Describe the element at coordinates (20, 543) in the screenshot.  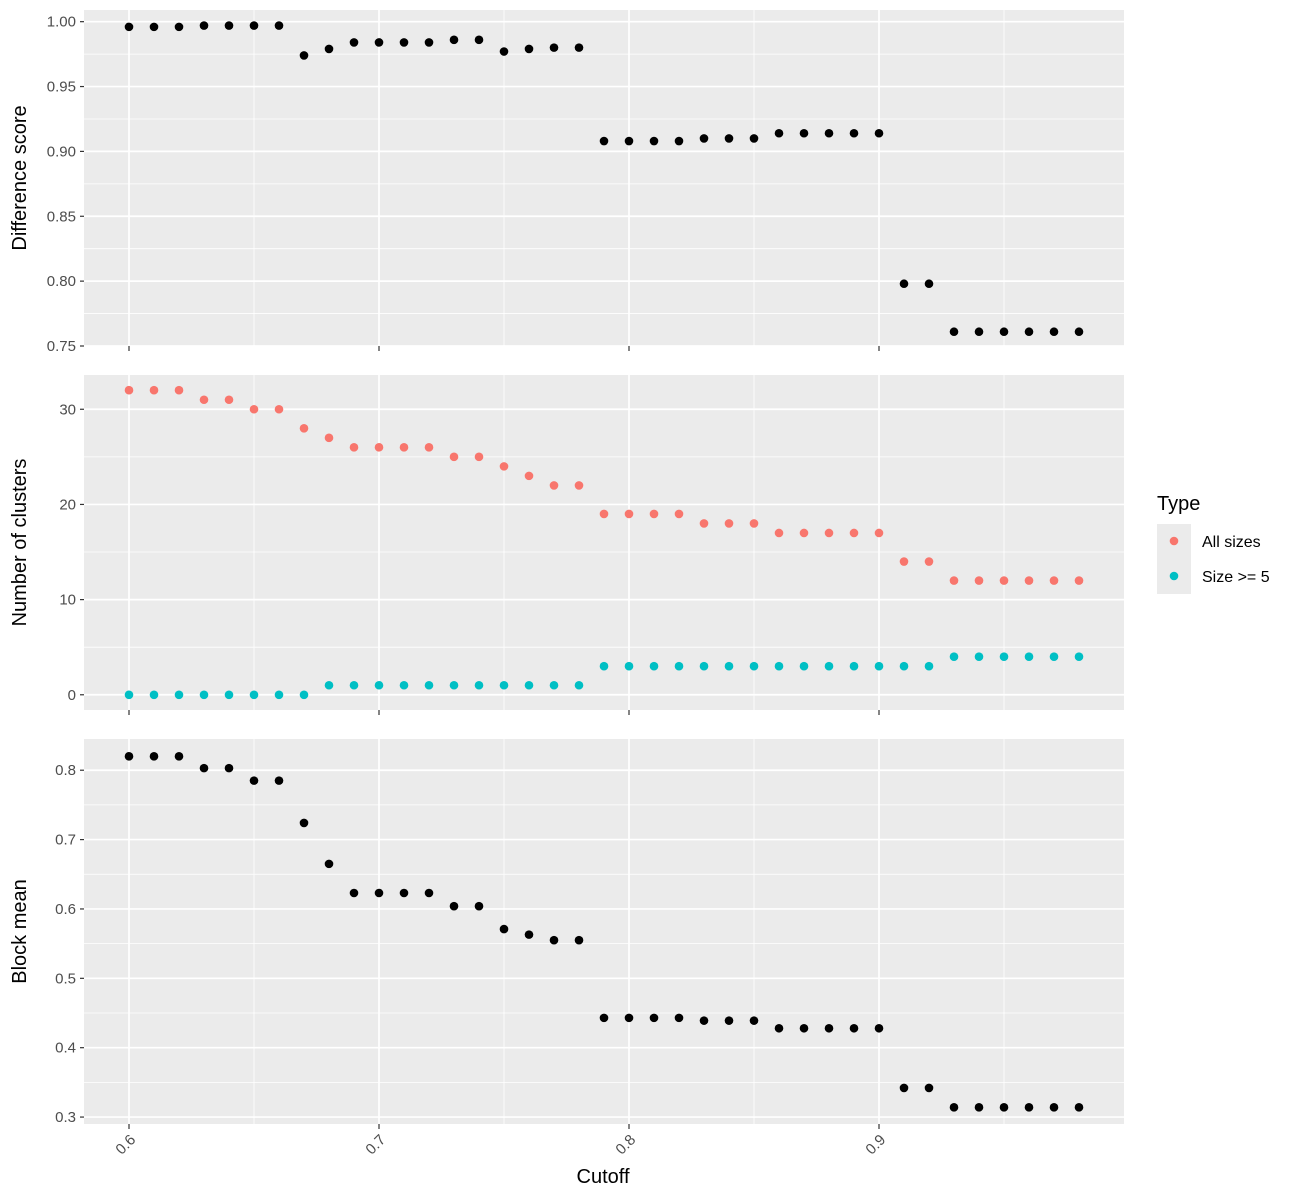
I see `y-axis-title: Number of clusters` at that location.